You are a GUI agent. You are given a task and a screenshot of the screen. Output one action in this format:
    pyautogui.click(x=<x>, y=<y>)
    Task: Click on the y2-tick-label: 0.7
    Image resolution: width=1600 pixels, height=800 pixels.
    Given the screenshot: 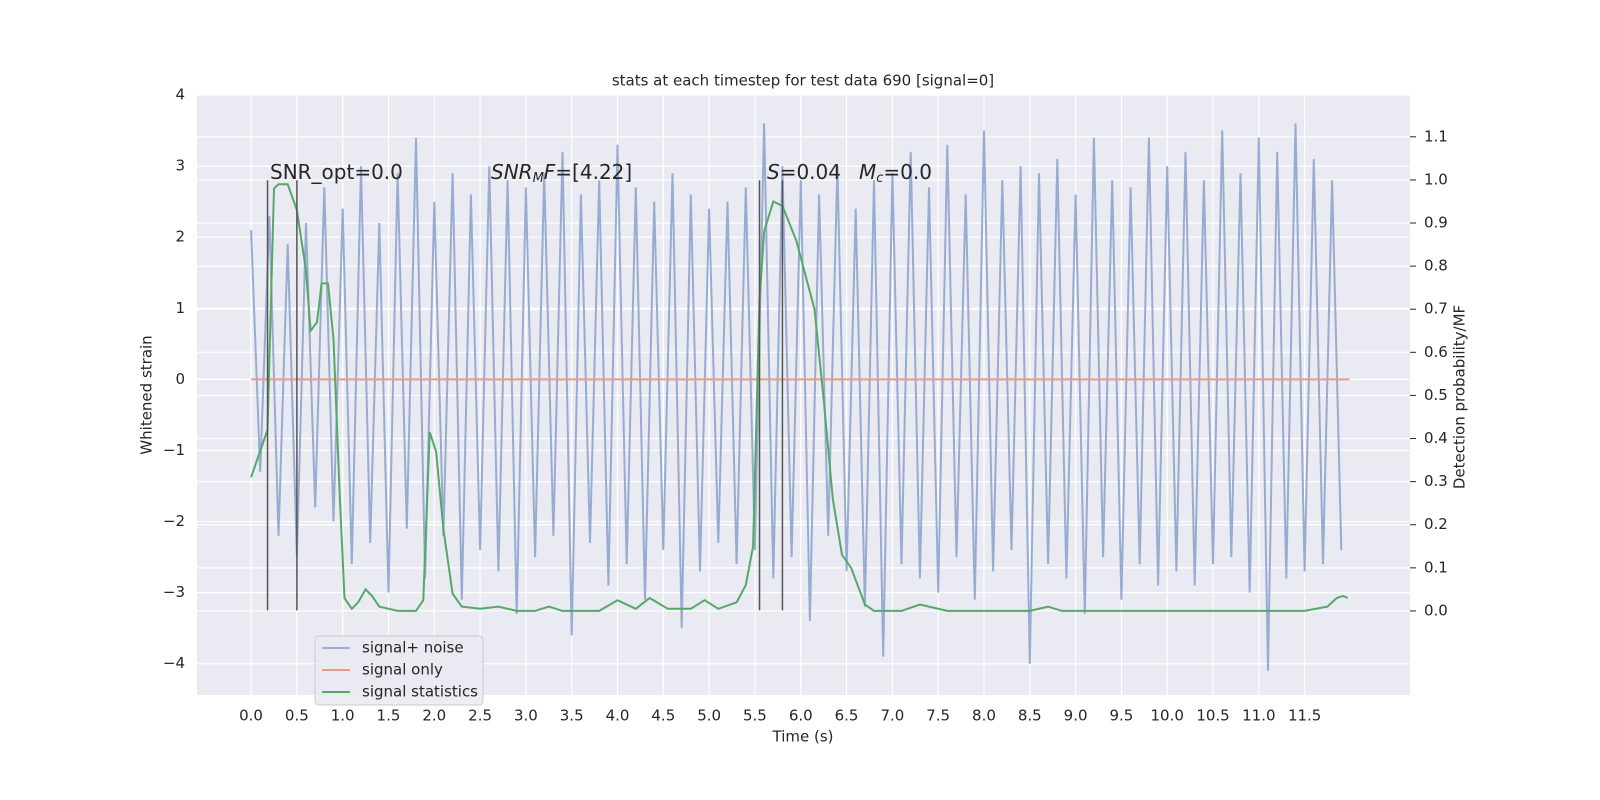 What is the action you would take?
    pyautogui.click(x=1436, y=309)
    